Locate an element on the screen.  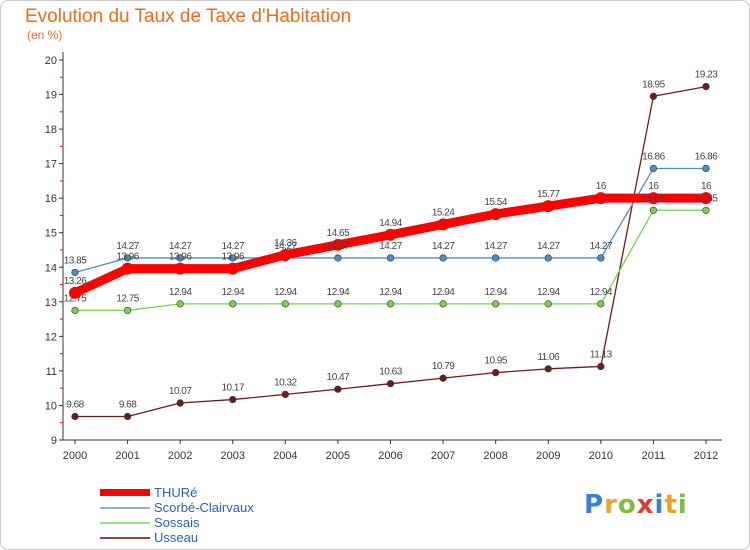
y-tick-label: 11 is located at coordinates (51, 372).